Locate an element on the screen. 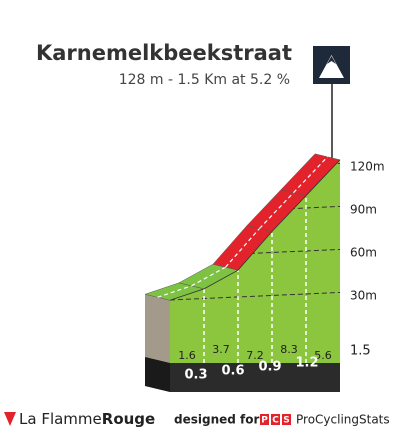  y-tick-label: 60m is located at coordinates (363, 253).